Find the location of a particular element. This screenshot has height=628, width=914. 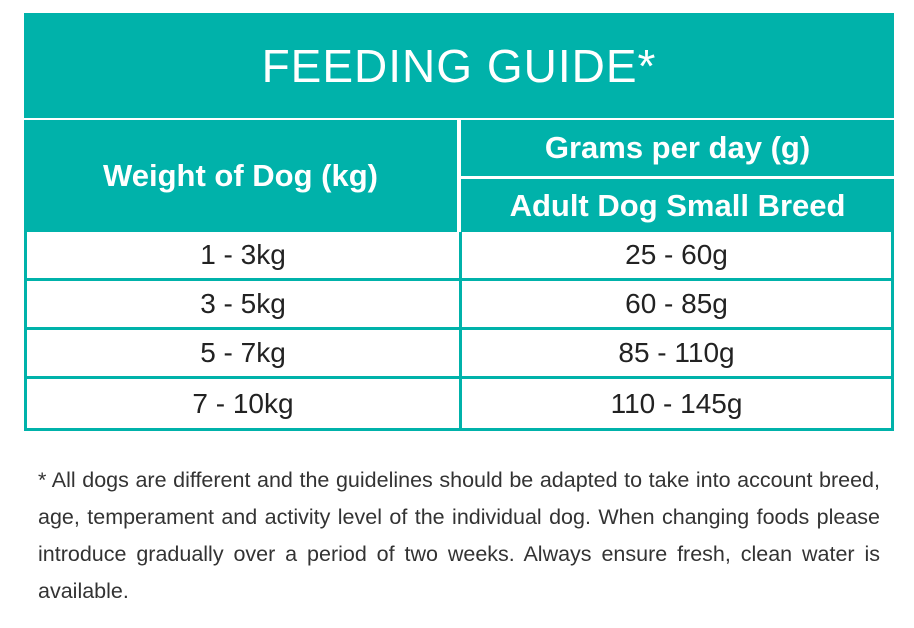

table-row: 1 - 3kg 25 - 60g is located at coordinates (459, 256).